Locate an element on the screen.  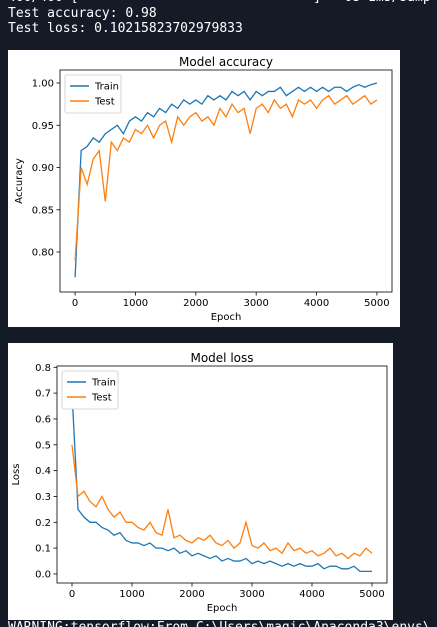
y-tick-label: 0.8 is located at coordinates (43, 368).